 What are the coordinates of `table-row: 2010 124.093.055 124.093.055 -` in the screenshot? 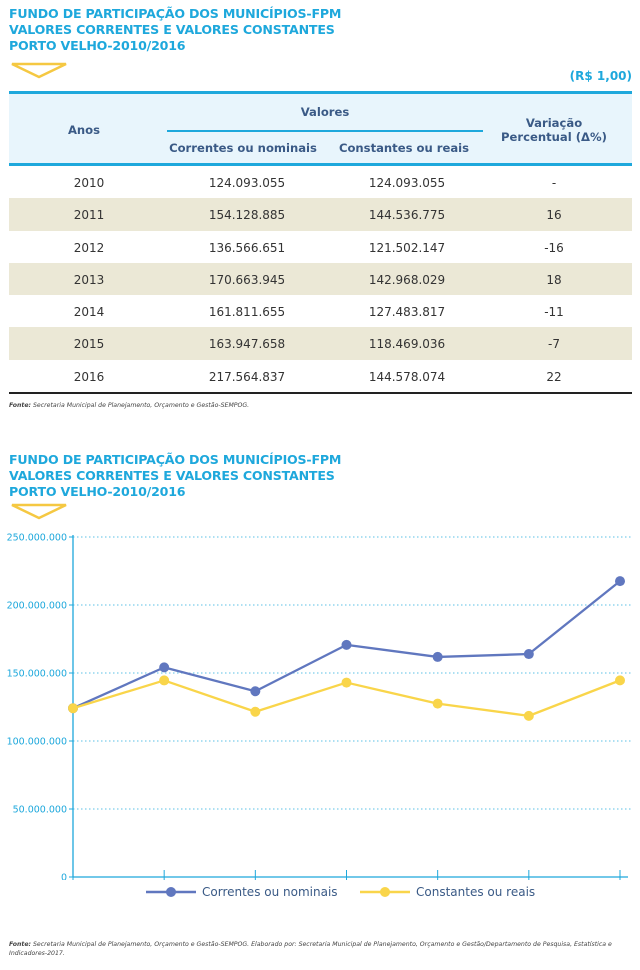 It's located at (320, 182).